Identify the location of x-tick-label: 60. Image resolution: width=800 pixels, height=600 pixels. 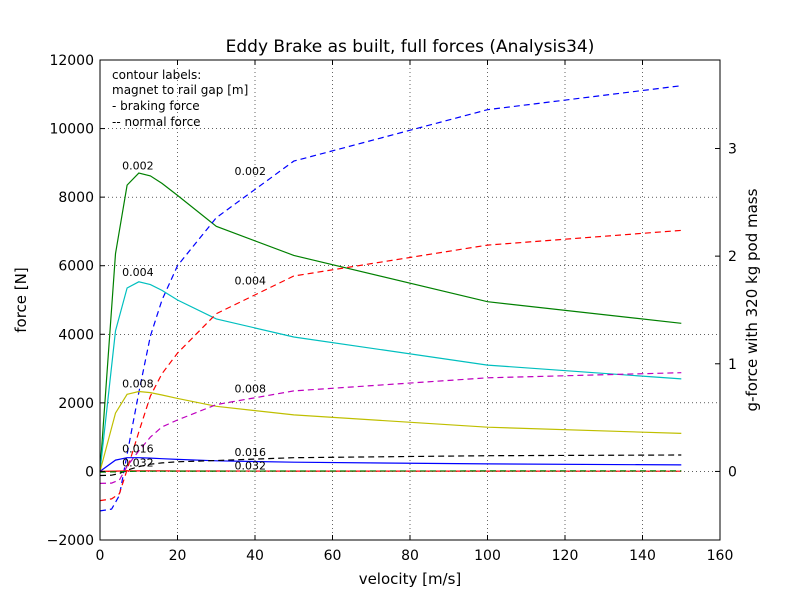
(333, 556).